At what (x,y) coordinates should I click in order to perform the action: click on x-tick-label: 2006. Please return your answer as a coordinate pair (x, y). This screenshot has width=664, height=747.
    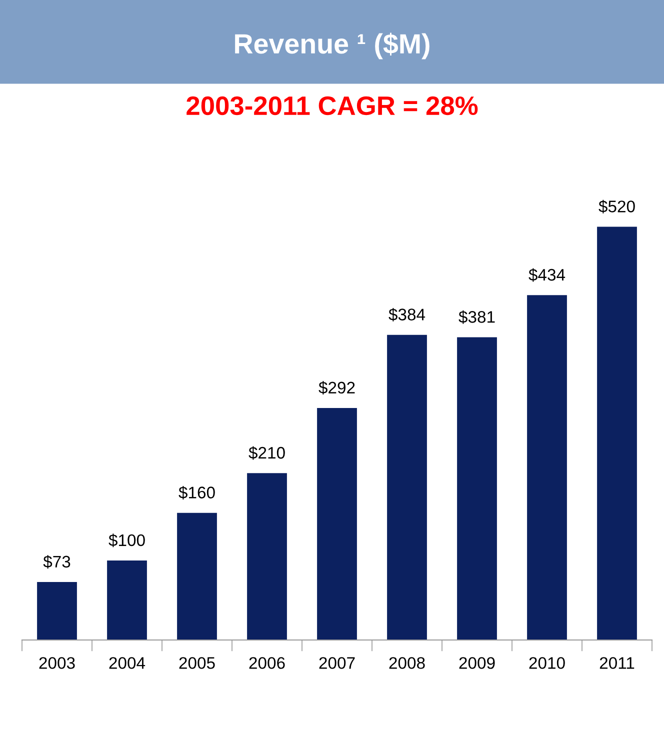
    Looking at the image, I should click on (267, 663).